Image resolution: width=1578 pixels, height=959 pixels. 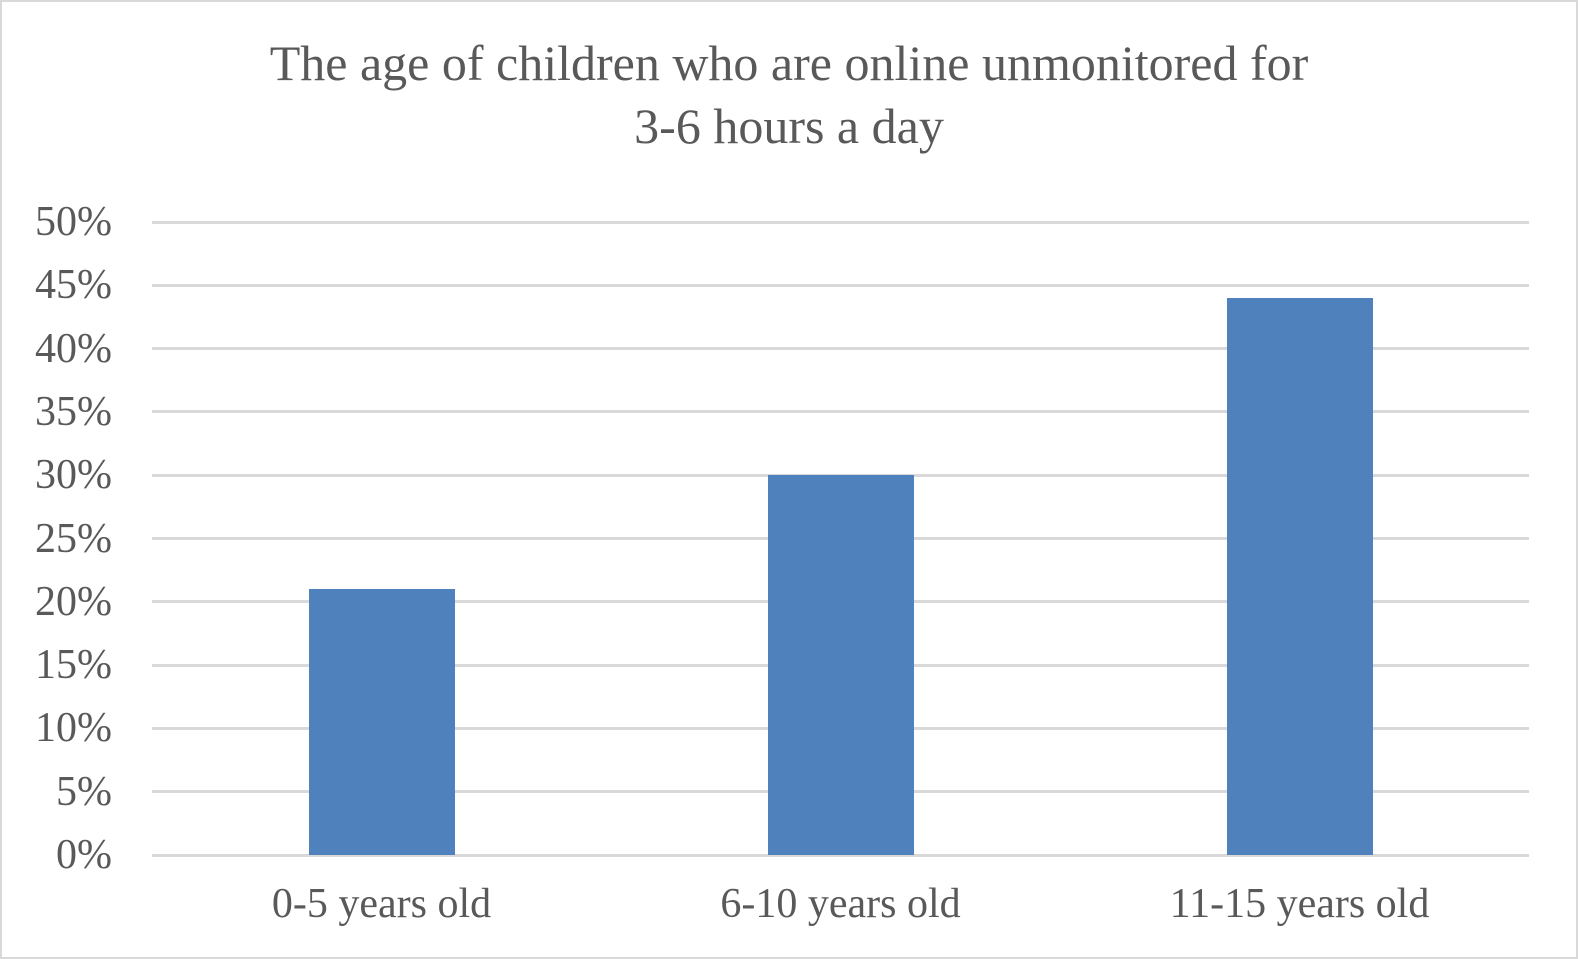 I want to click on y-tick-label: 50%, so click(x=73, y=222).